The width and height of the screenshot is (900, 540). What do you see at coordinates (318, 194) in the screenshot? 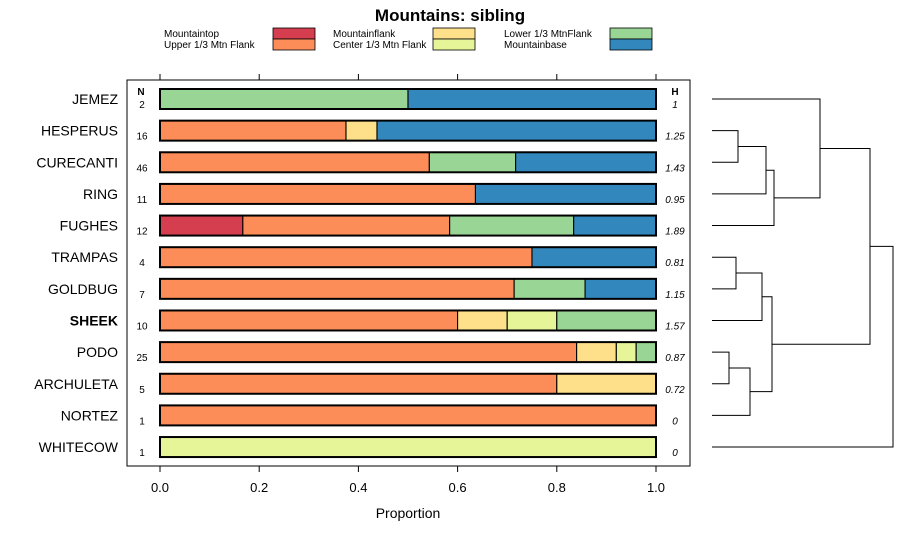
I see `bar-segment-ring-upper-1-3-mtn-flank` at bounding box center [318, 194].